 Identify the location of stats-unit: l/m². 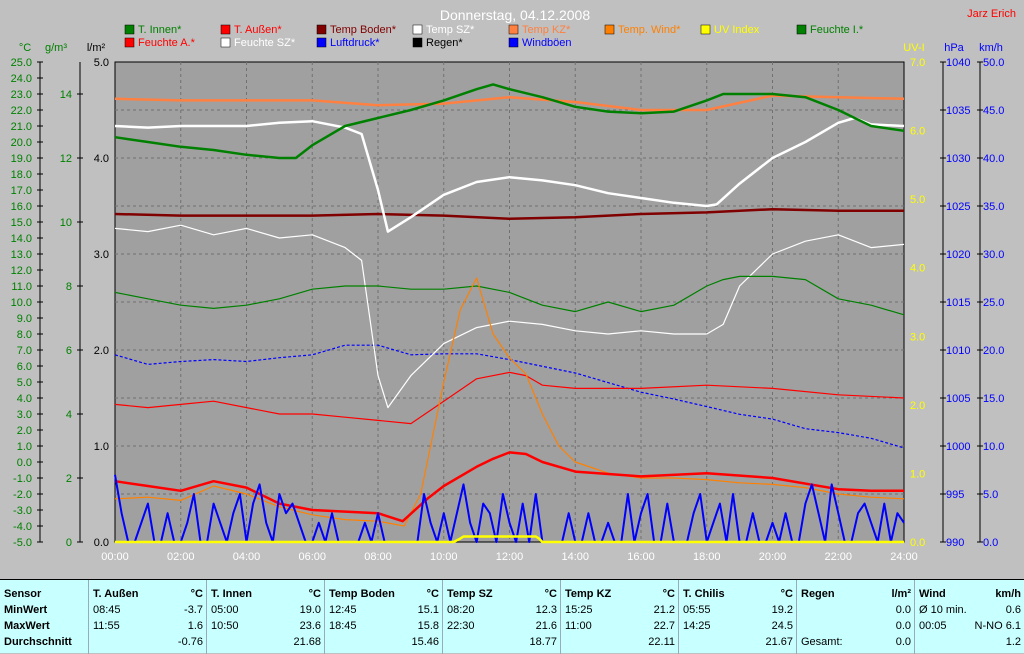
(901, 594).